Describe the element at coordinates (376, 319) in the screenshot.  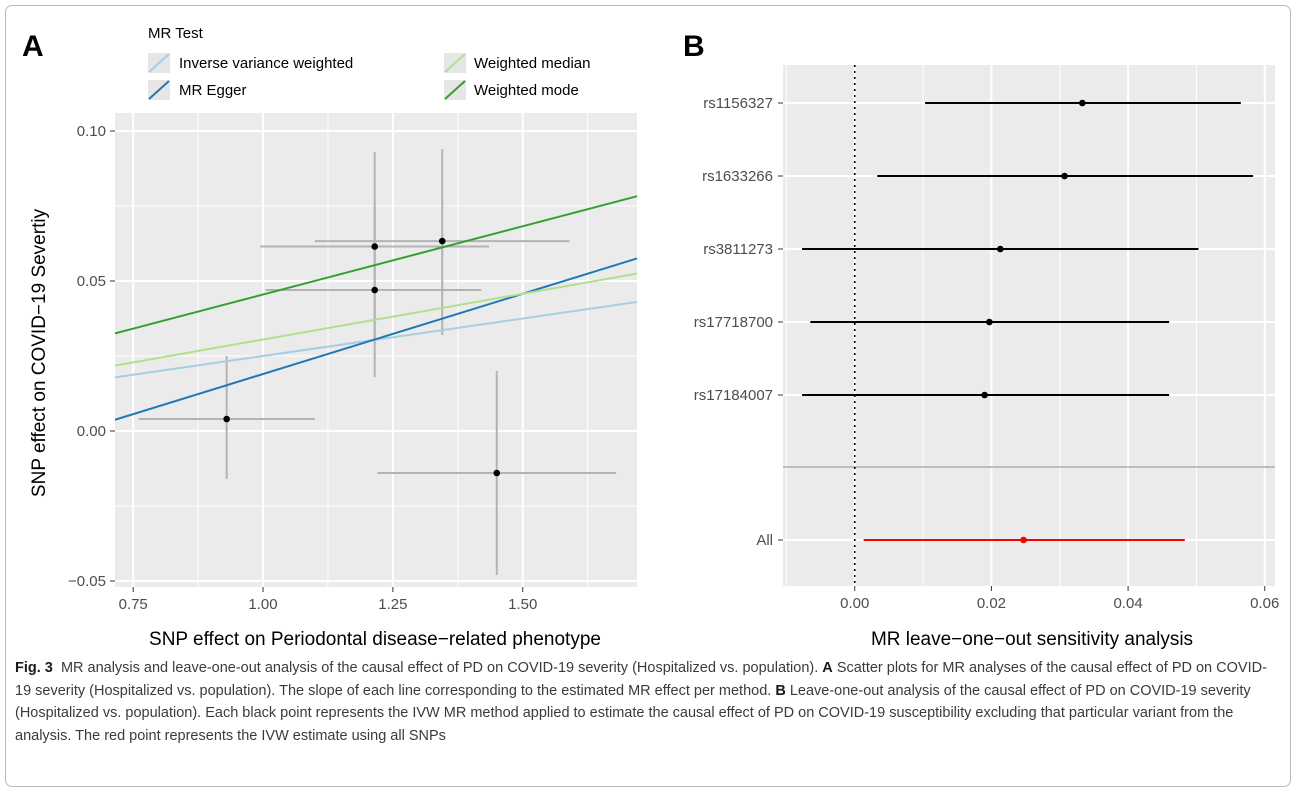
I see `mr-line-weighted-median` at that location.